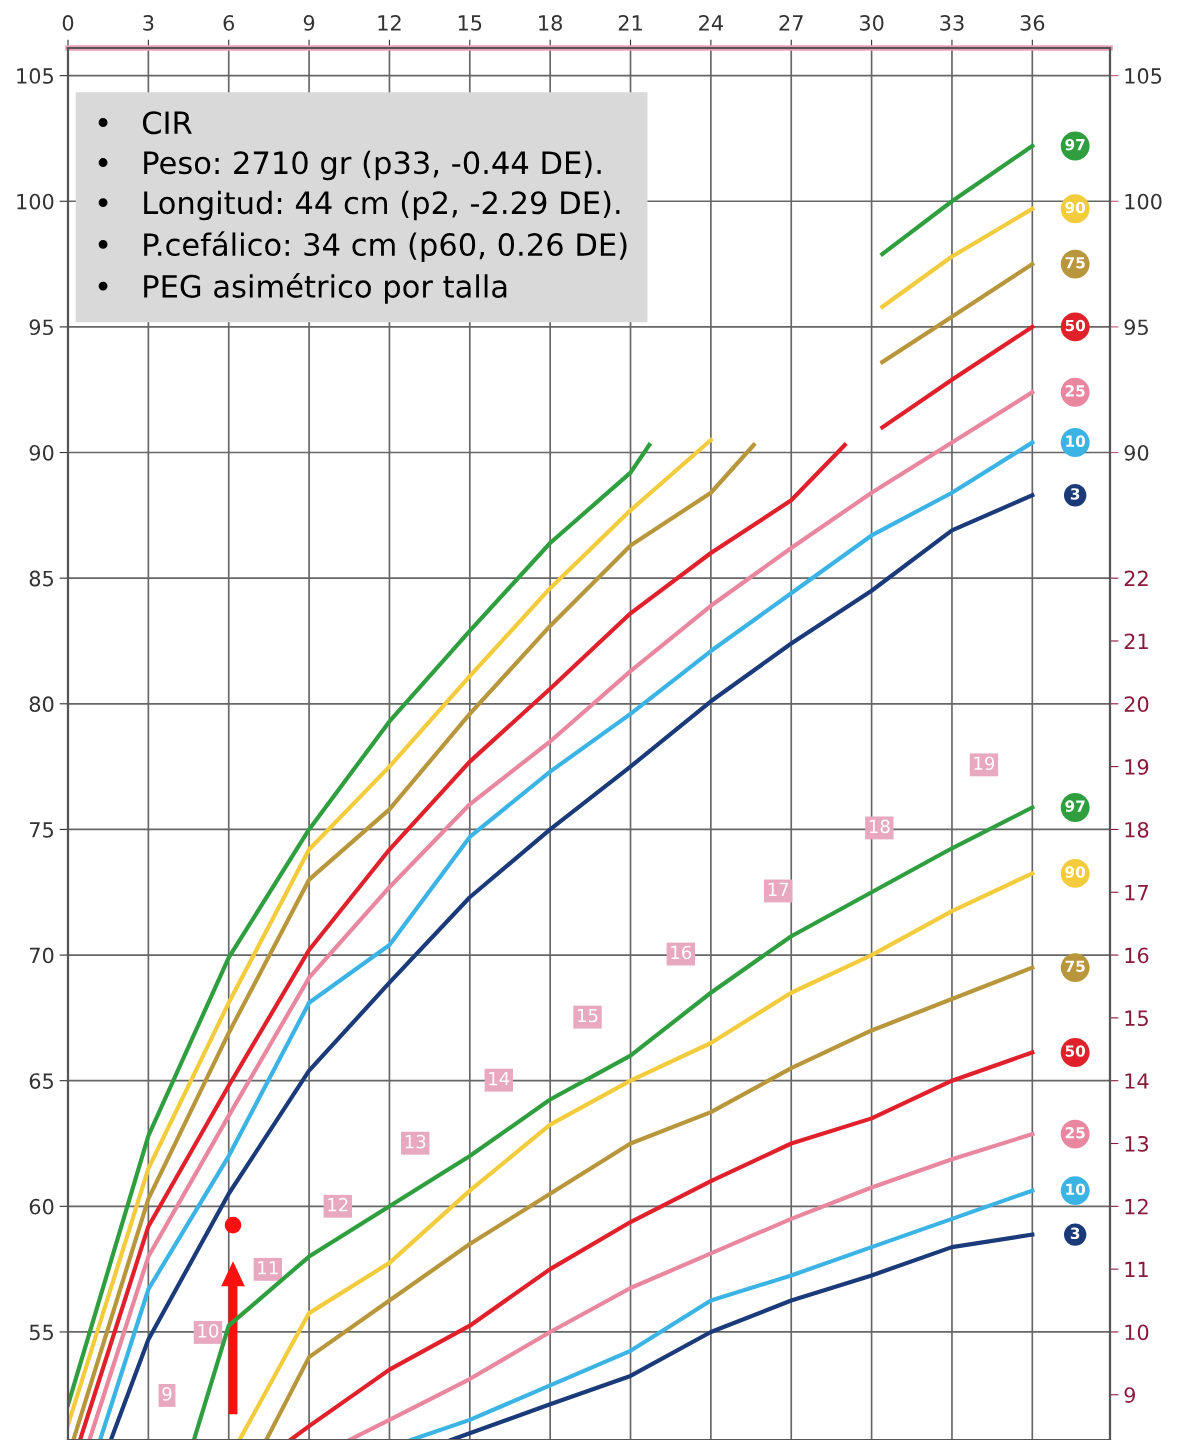  I want to click on y-tick-label: 75, so click(41, 830).